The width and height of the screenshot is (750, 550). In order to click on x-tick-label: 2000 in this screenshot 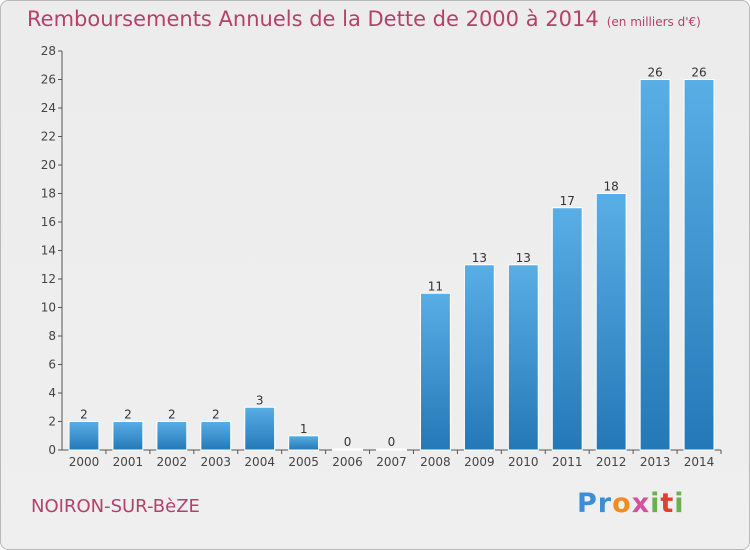, I will do `click(84, 462)`.